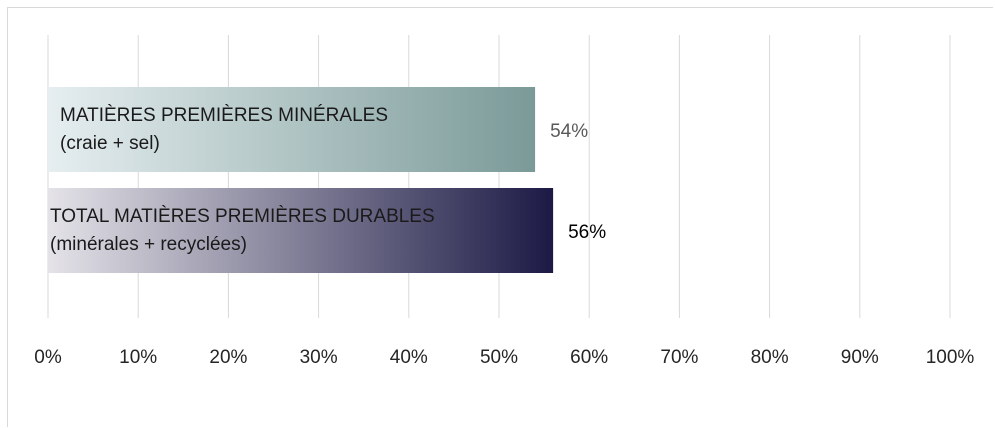 The height and width of the screenshot is (428, 995). What do you see at coordinates (148, 244) in the screenshot?
I see `bar-category-label: (minérales + recyclées)` at bounding box center [148, 244].